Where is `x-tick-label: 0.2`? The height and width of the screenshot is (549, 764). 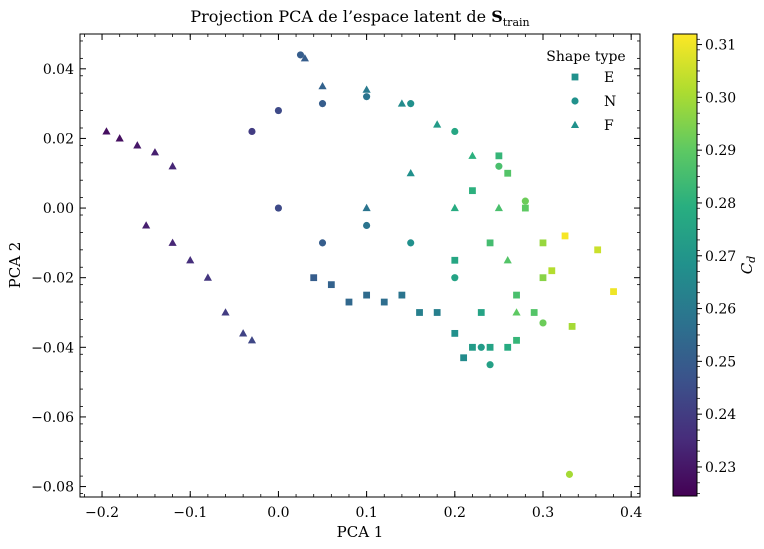 x-tick-label: 0.2 is located at coordinates (455, 513).